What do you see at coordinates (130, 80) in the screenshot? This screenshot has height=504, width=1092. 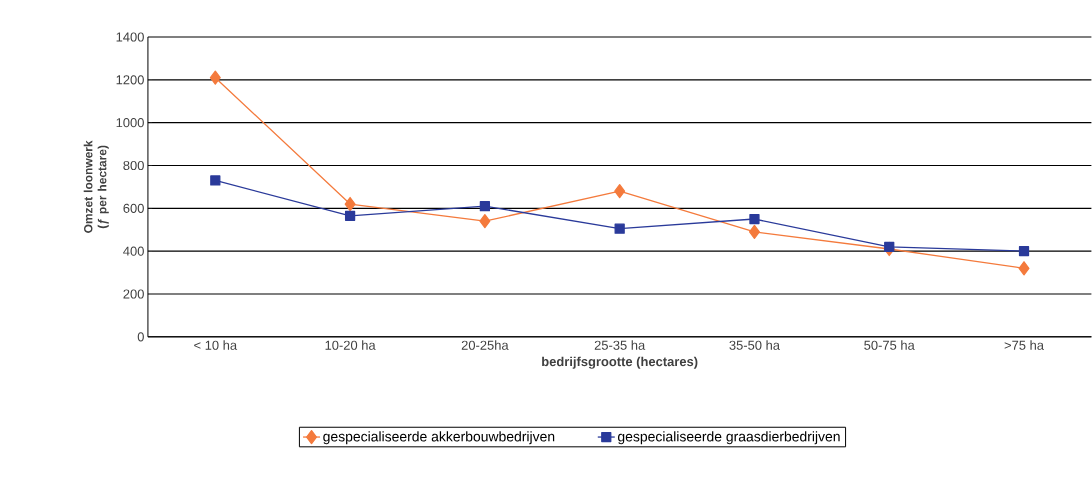 I see `y-tick-label: 1200` at bounding box center [130, 80].